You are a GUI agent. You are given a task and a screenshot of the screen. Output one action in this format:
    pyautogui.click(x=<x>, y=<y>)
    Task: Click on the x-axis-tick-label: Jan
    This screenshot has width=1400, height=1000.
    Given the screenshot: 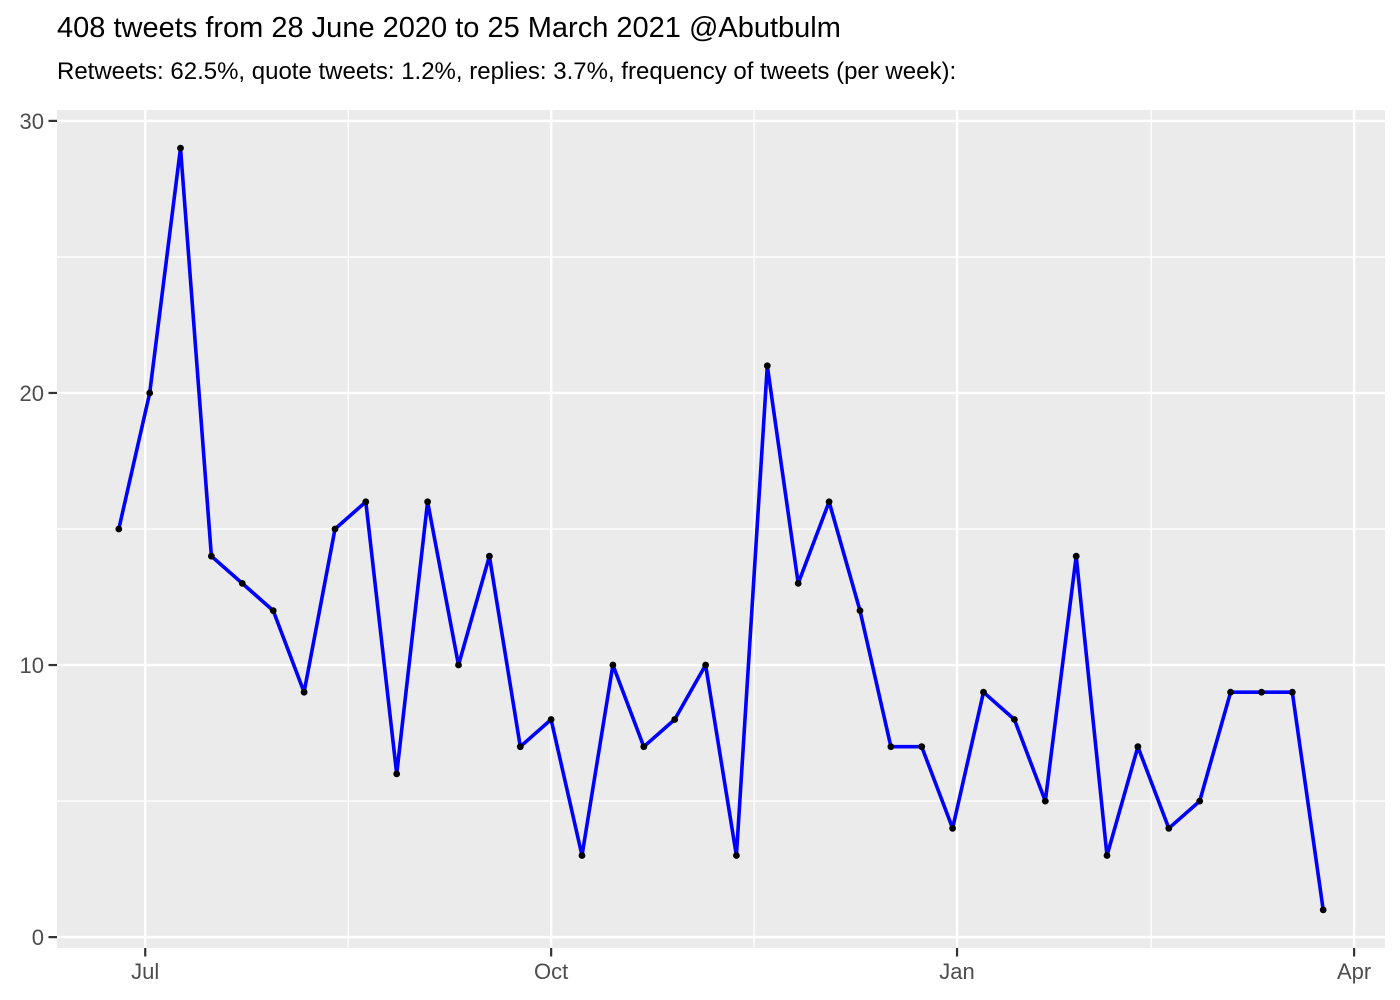 What is the action you would take?
    pyautogui.click(x=956, y=971)
    